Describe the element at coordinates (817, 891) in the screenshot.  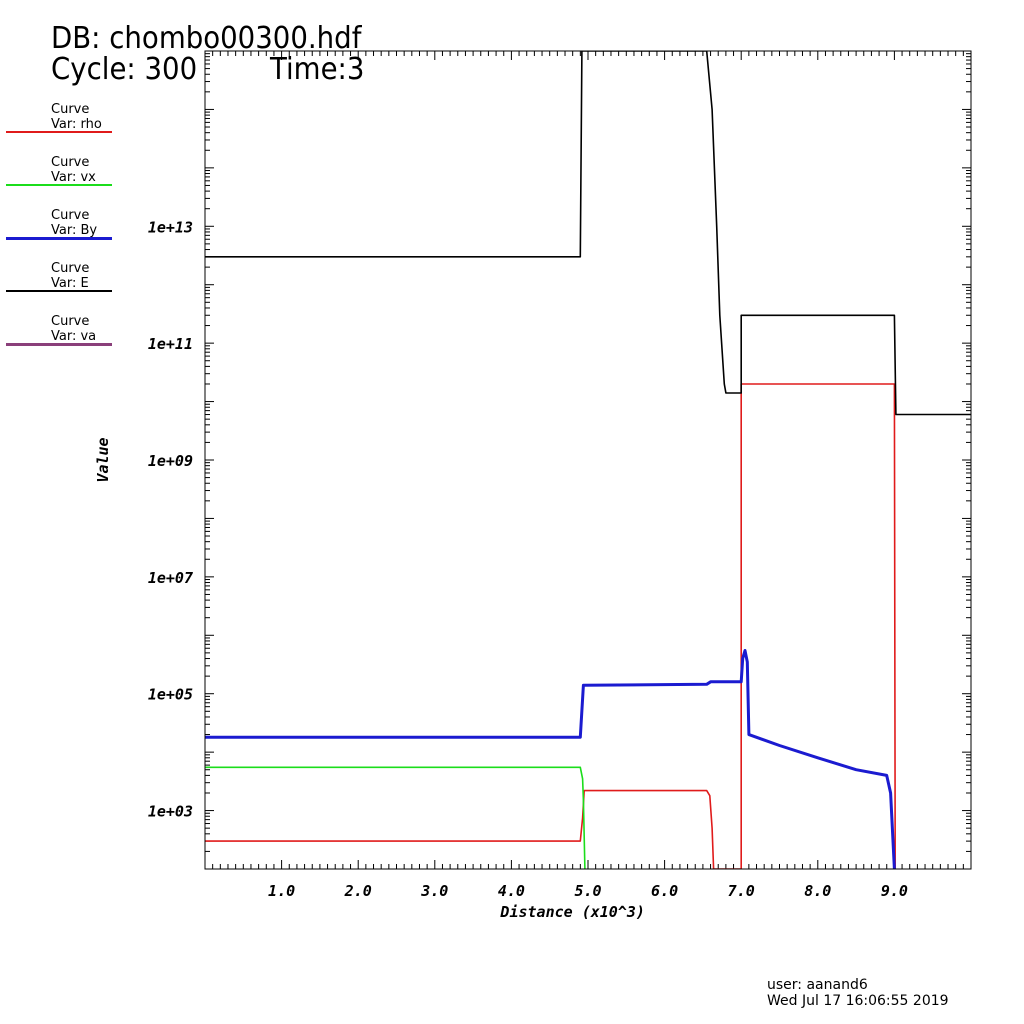
I see `x-tick-label: 8.0` at that location.